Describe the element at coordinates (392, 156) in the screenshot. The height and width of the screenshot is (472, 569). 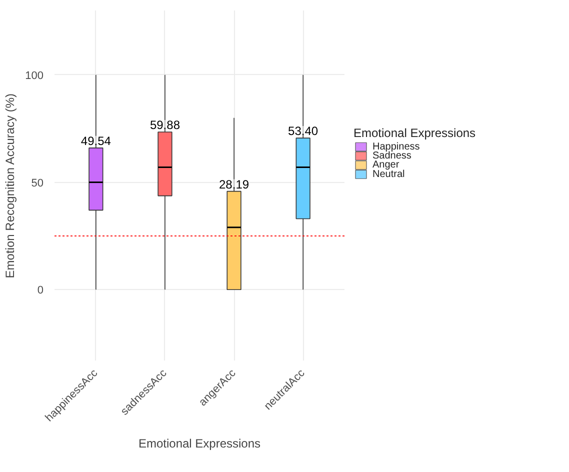
I see `legend-label: Sadness` at that location.